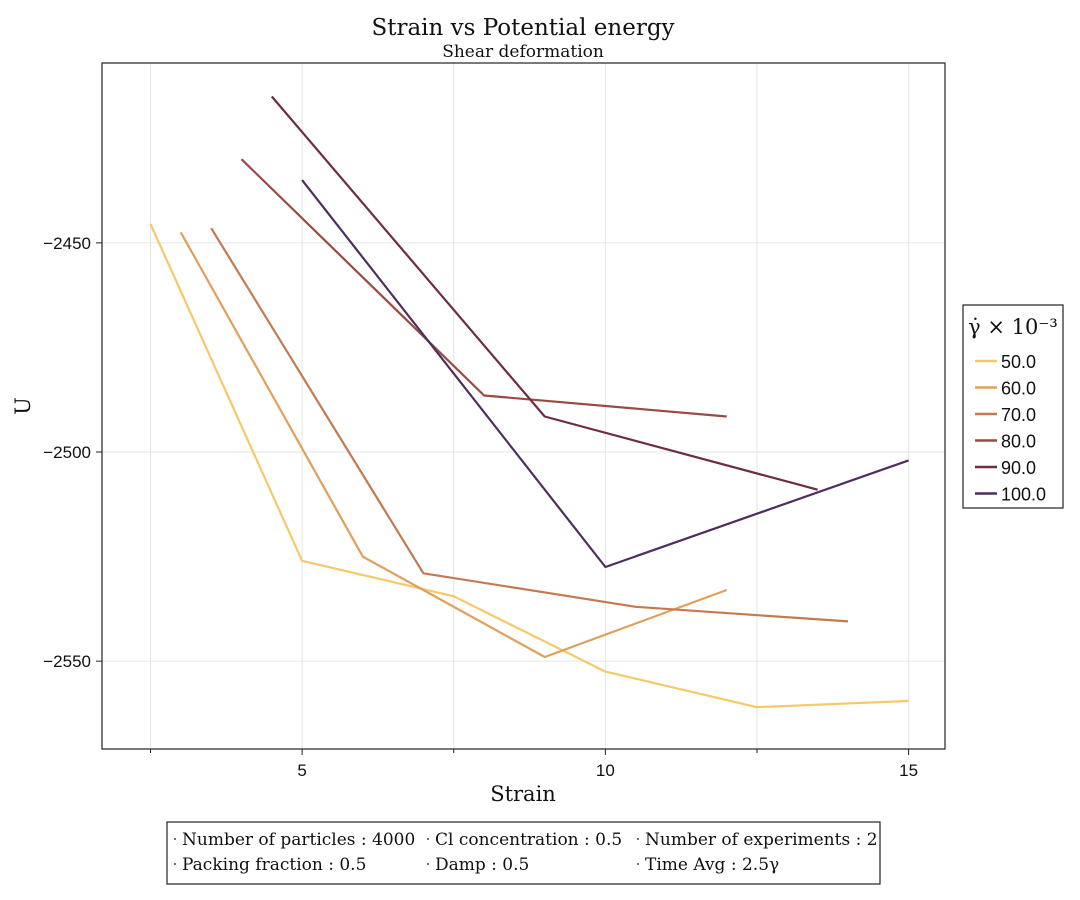 The image size is (1080, 900). I want to click on series-line-80.0, so click(483, 288).